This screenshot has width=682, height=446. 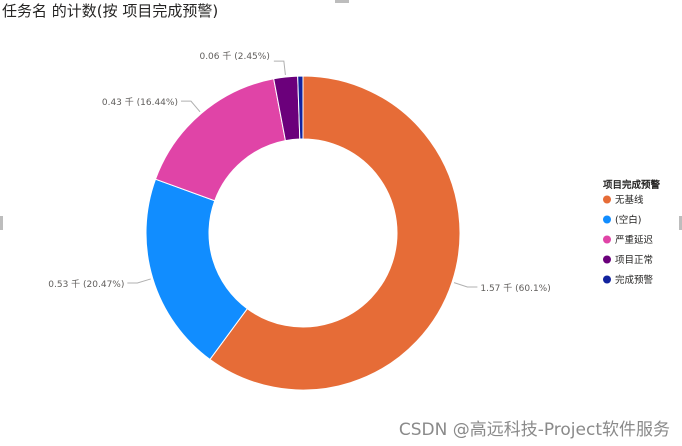 What do you see at coordinates (680, 223) in the screenshot?
I see `resize-handle-right` at bounding box center [680, 223].